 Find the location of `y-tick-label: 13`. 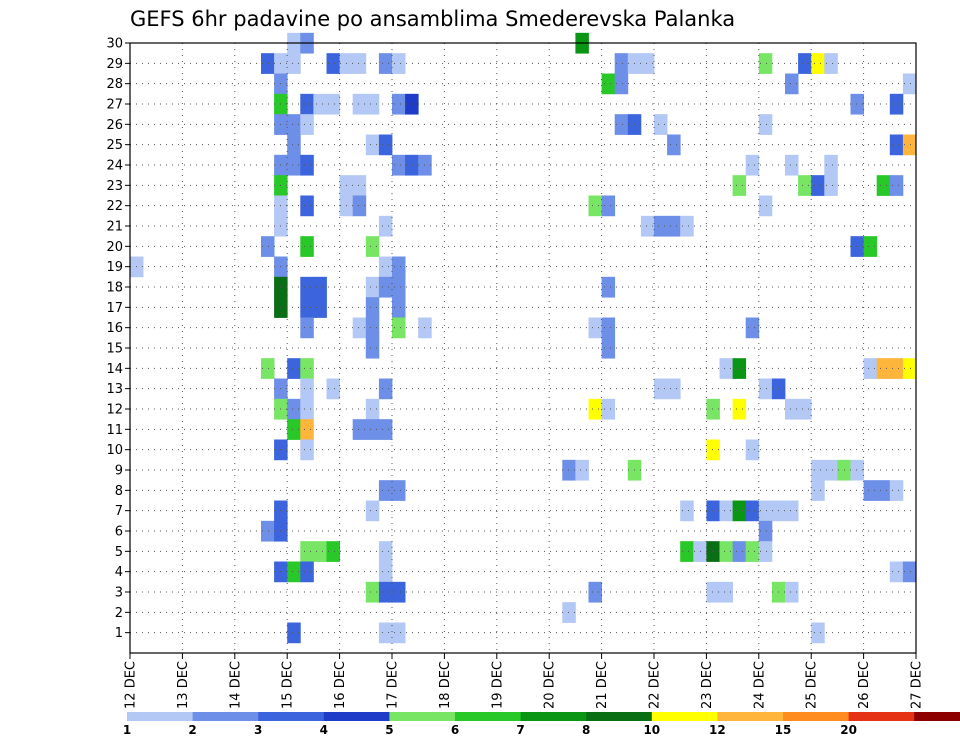

y-tick-label: 13 is located at coordinates (114, 389).